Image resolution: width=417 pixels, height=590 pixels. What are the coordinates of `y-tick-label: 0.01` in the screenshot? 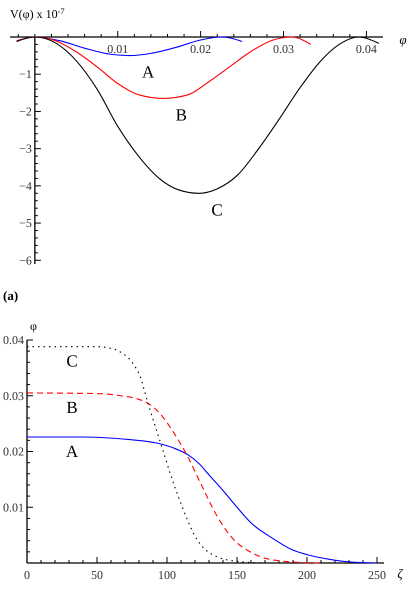 It's located at (13, 507).